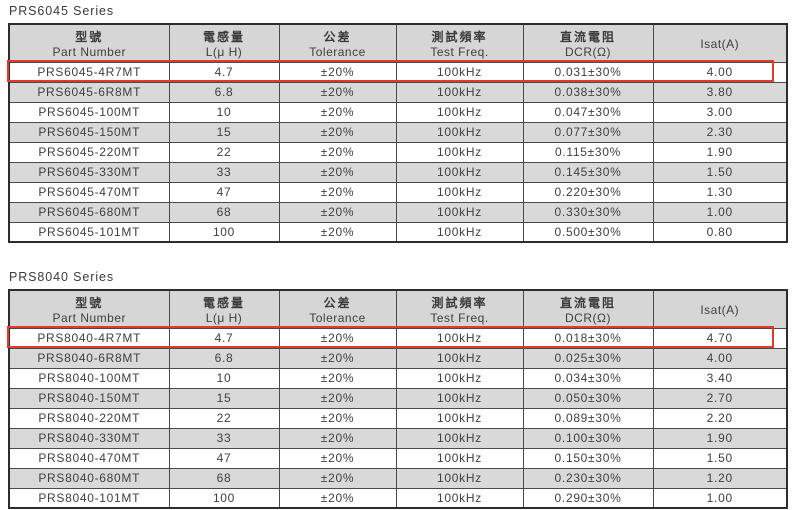 This screenshot has width=793, height=510. I want to click on cell-part-number: PRS8040-101MT, so click(89, 498).